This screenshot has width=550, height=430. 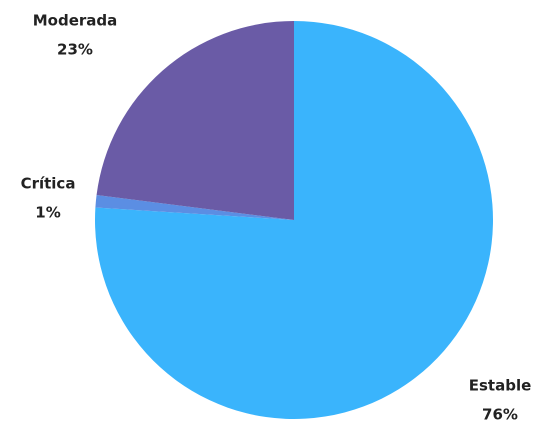 What do you see at coordinates (48, 184) in the screenshot?
I see `slice-label: Crítica` at bounding box center [48, 184].